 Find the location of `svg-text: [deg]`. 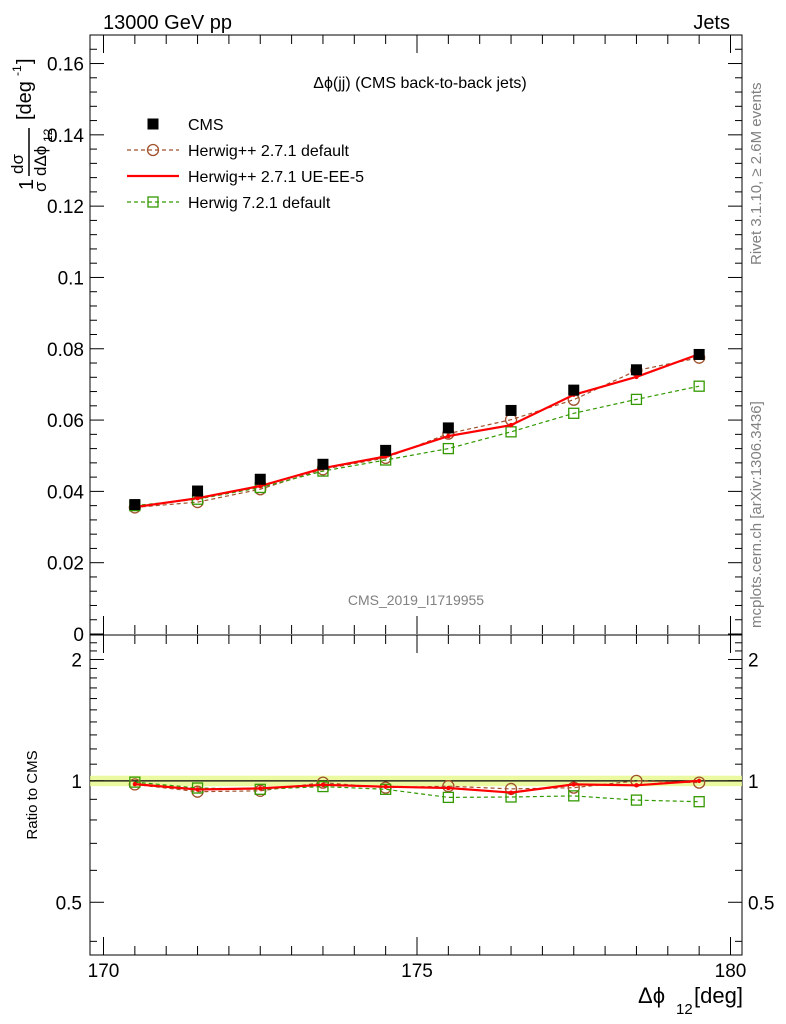

svg-text: [deg] is located at coordinates (718, 995).